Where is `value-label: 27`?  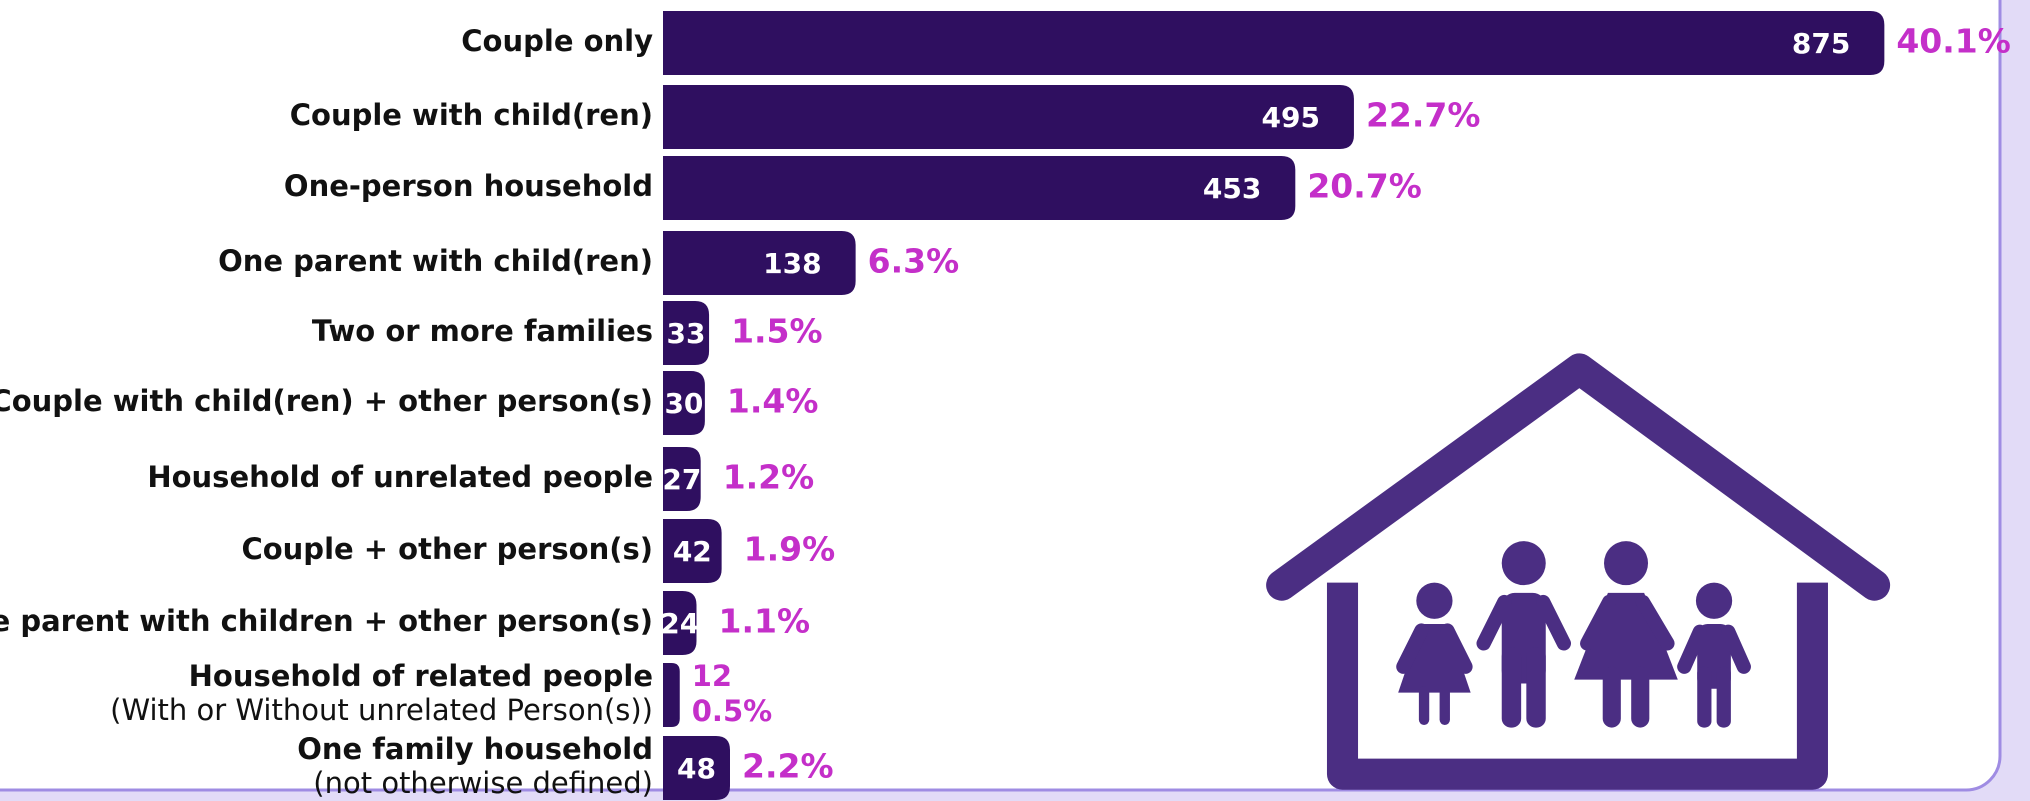 value-label: 27 is located at coordinates (681, 479).